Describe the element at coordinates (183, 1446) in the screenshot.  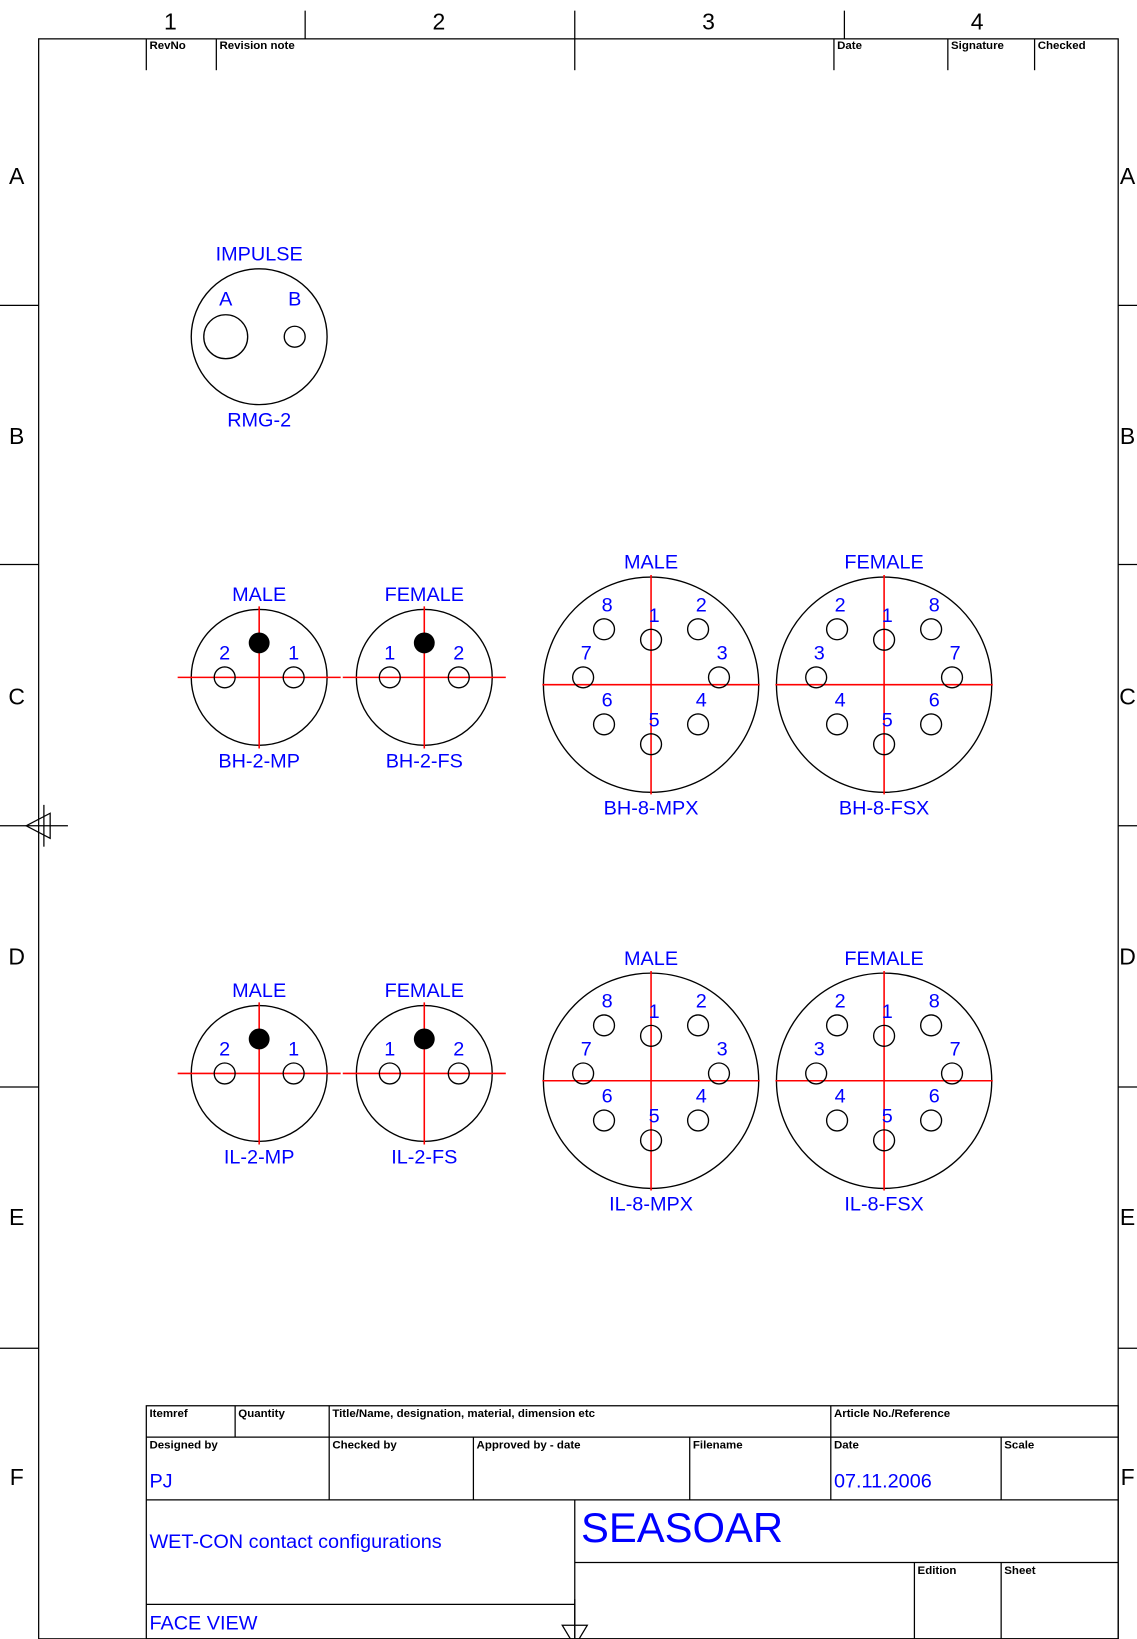
I see `designed-by-label: Designed by` at that location.